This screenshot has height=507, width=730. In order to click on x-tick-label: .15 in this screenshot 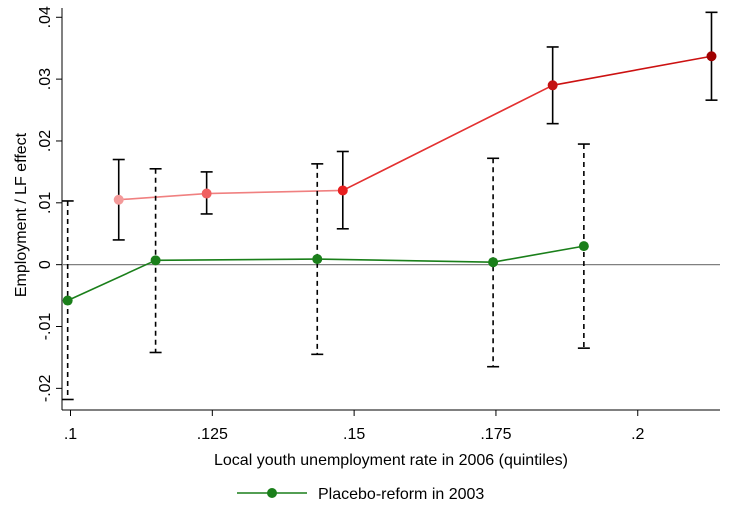, I will do `click(354, 434)`.